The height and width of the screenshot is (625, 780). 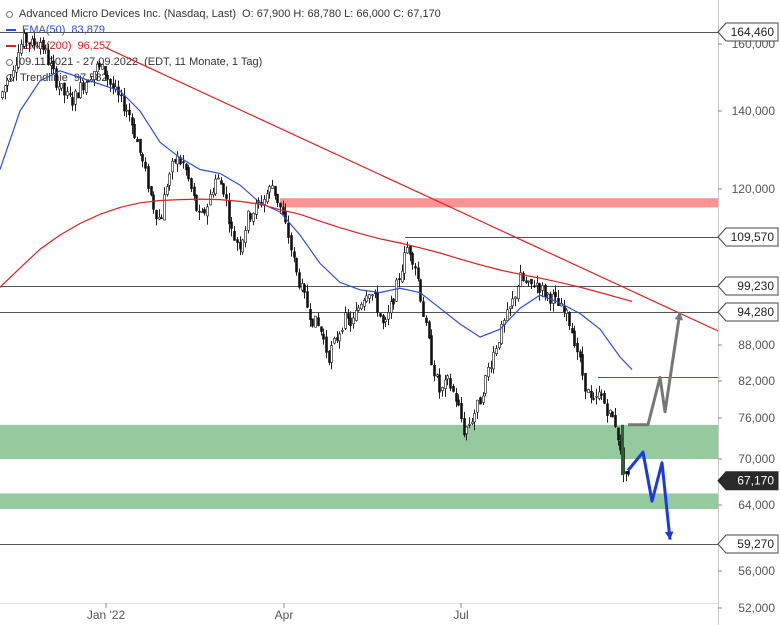 What do you see at coordinates (359, 501) in the screenshot?
I see `zone-support-lower` at bounding box center [359, 501].